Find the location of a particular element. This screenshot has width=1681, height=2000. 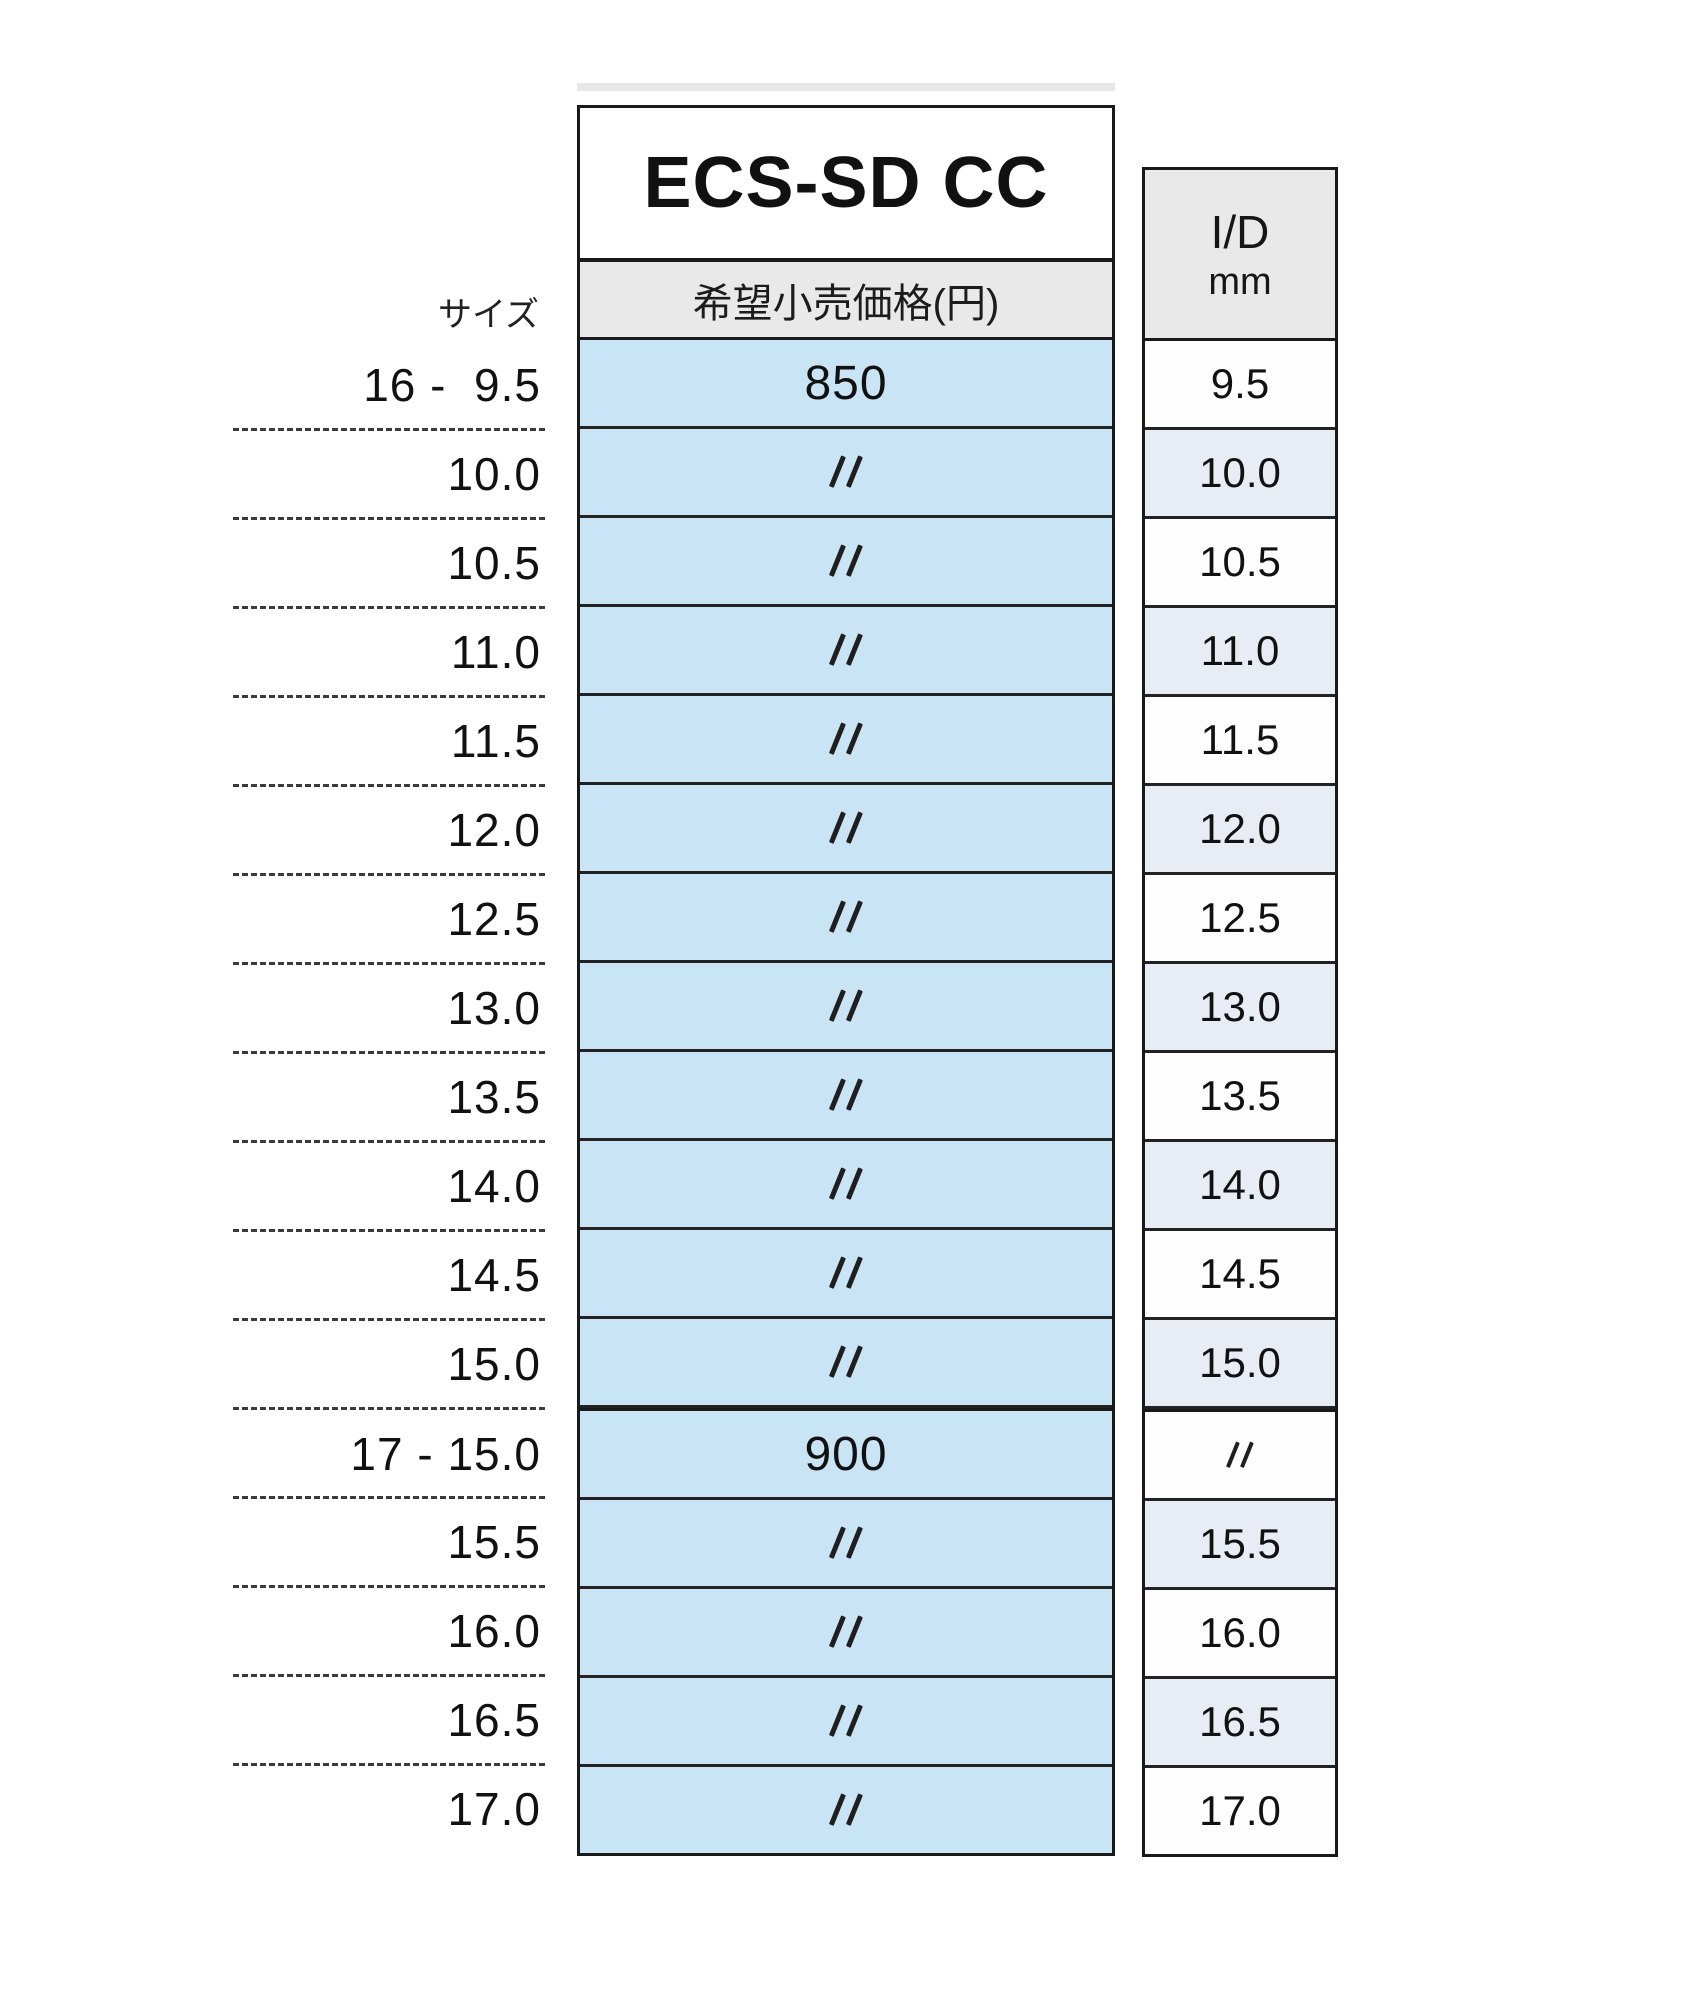

size-label: 15.0 is located at coordinates (494, 1363).